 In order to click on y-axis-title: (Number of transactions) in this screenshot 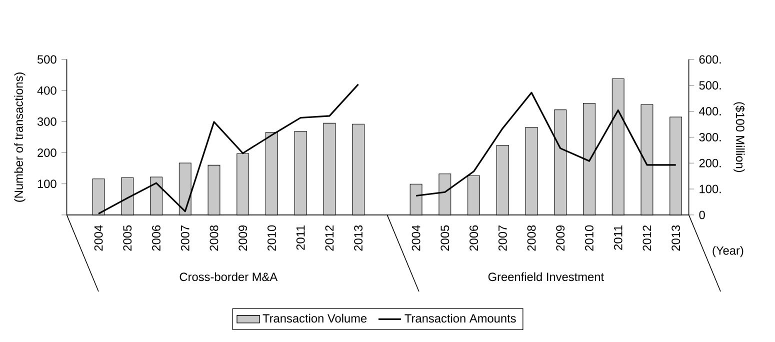, I will do `click(20, 137)`.